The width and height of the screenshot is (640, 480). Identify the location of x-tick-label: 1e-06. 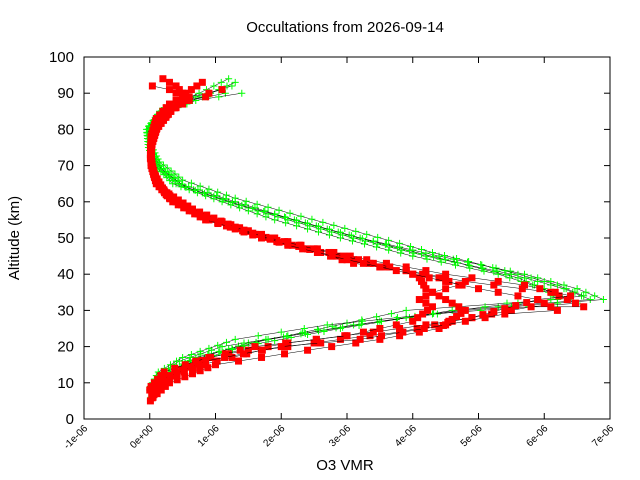
(209, 436).